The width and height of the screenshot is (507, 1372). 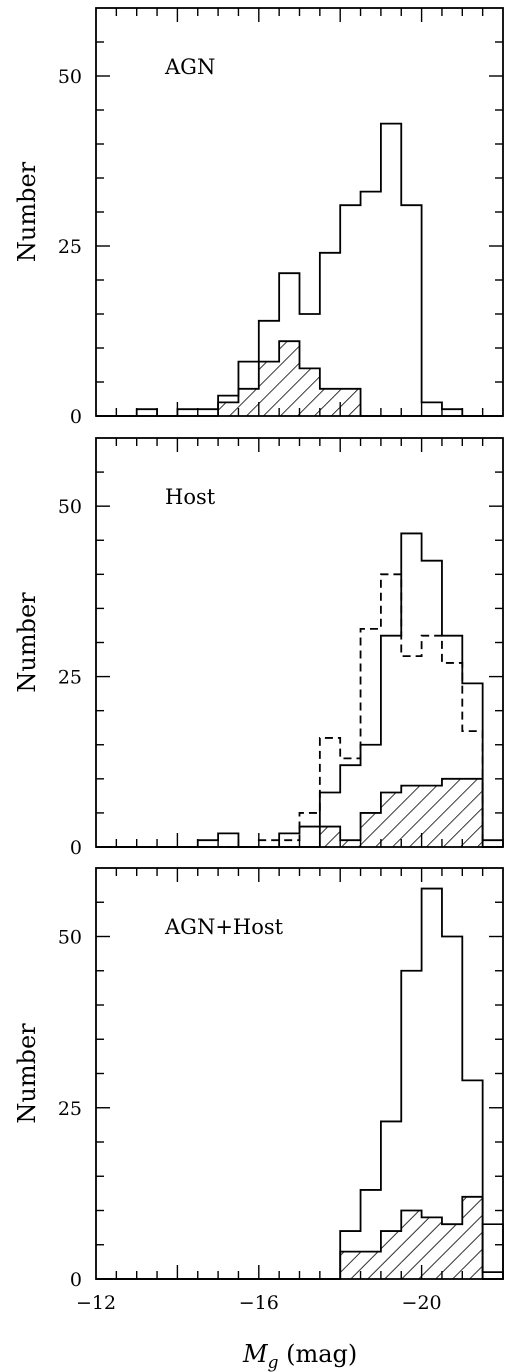 I want to click on panel-label: AGN+Host, so click(x=224, y=927).